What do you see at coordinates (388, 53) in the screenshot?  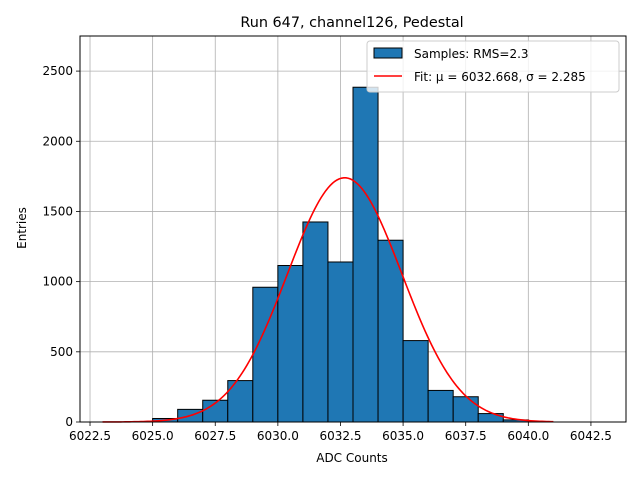 I see `legend-histogram-swatch` at bounding box center [388, 53].